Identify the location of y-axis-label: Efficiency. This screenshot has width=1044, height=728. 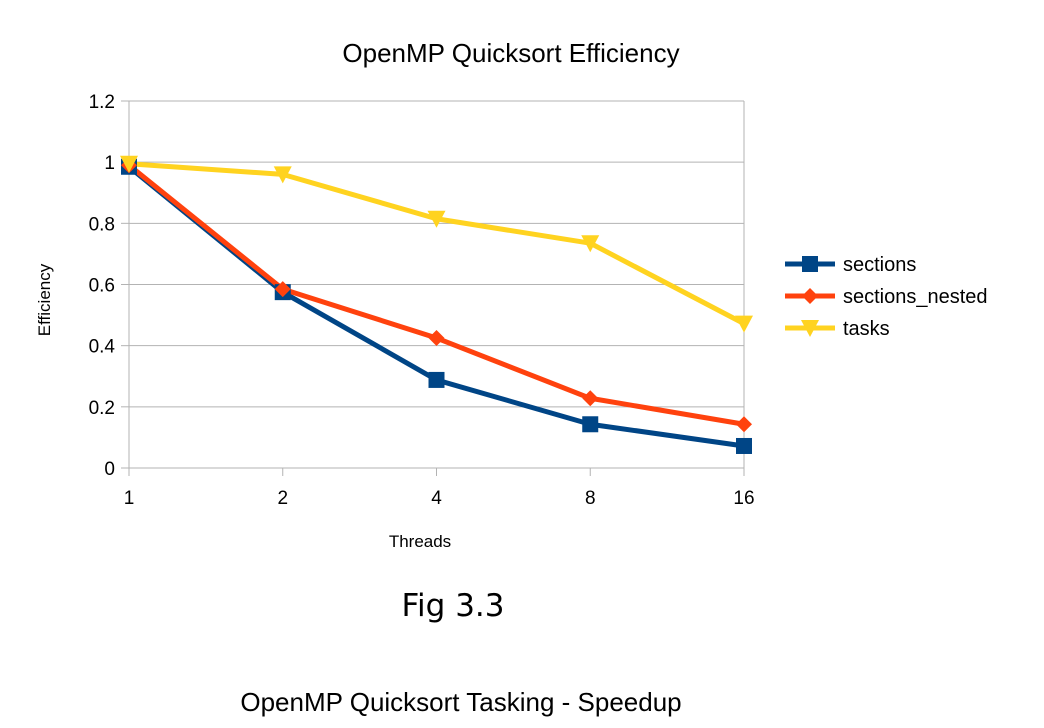
(44, 299).